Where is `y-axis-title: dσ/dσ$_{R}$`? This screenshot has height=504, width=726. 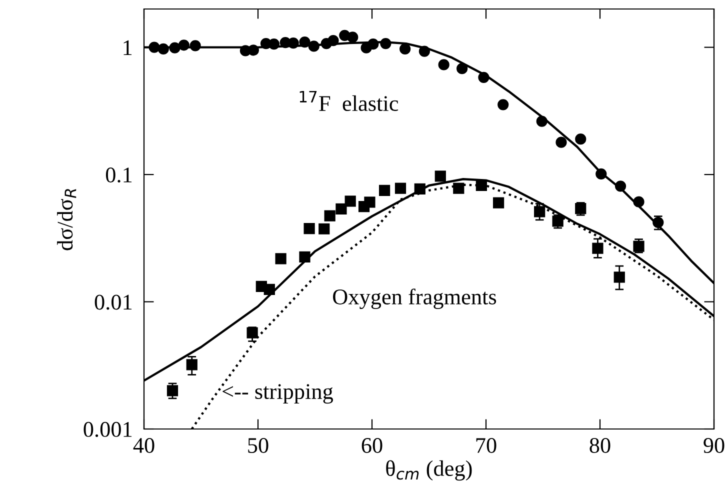 y-axis-title: dσ/dσ$_{R}$ is located at coordinates (66, 219).